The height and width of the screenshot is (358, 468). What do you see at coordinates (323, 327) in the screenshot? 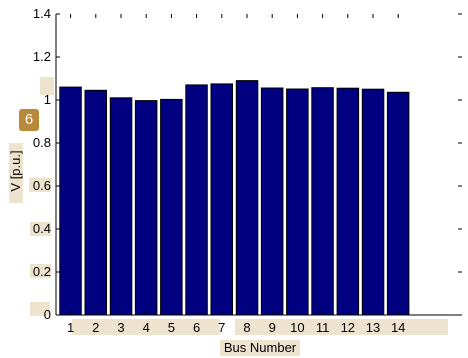
I see `x-tick-label: 11` at bounding box center [323, 327].